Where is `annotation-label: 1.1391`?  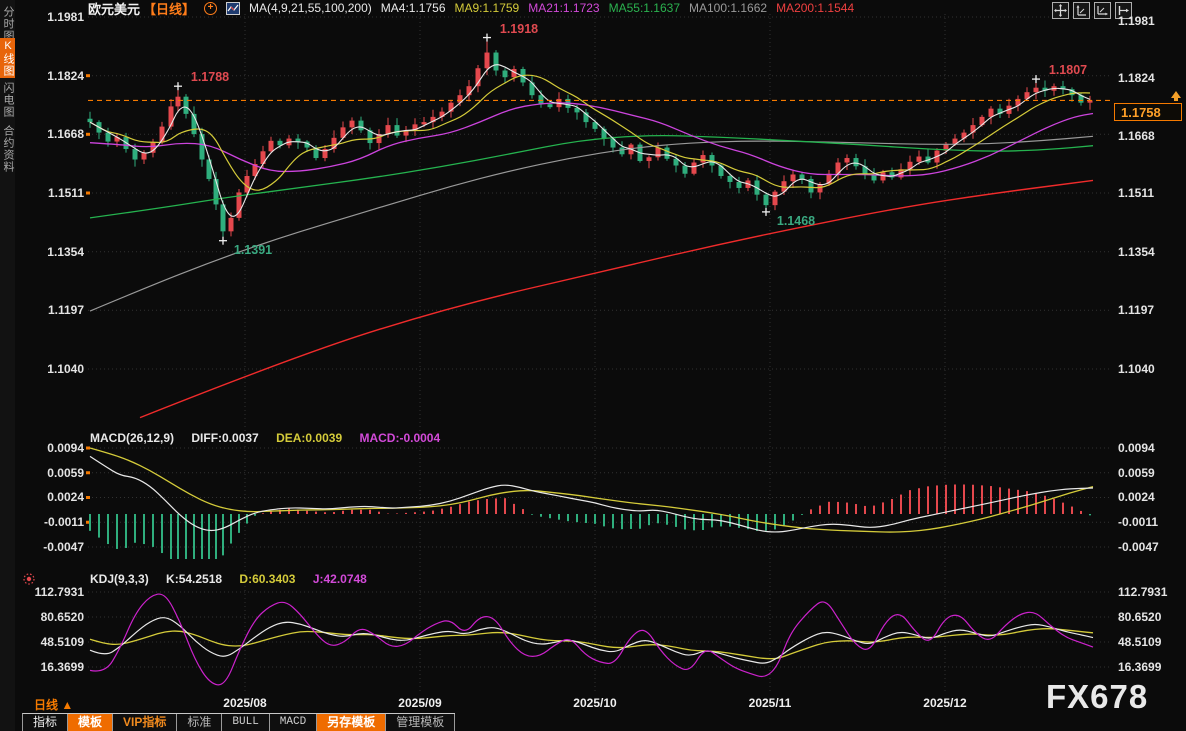
annotation-label: 1.1391 is located at coordinates (253, 249).